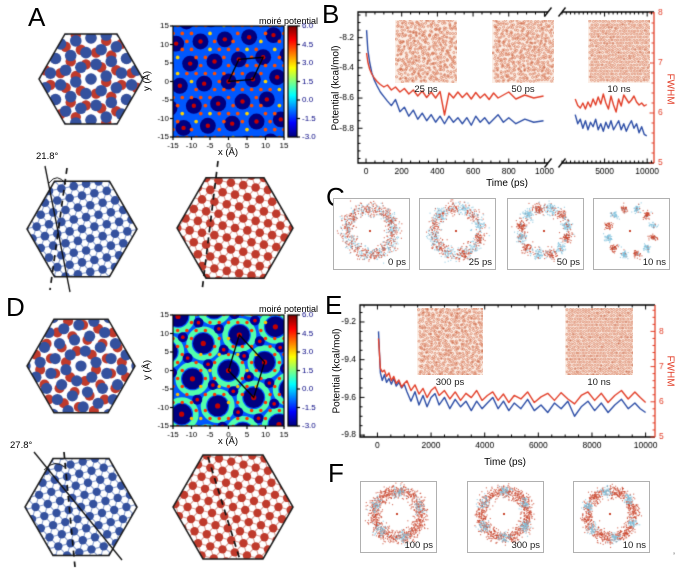  Describe the element at coordinates (21, 445) in the screenshot. I see `twist-angle-label-d: 27.8°` at that location.